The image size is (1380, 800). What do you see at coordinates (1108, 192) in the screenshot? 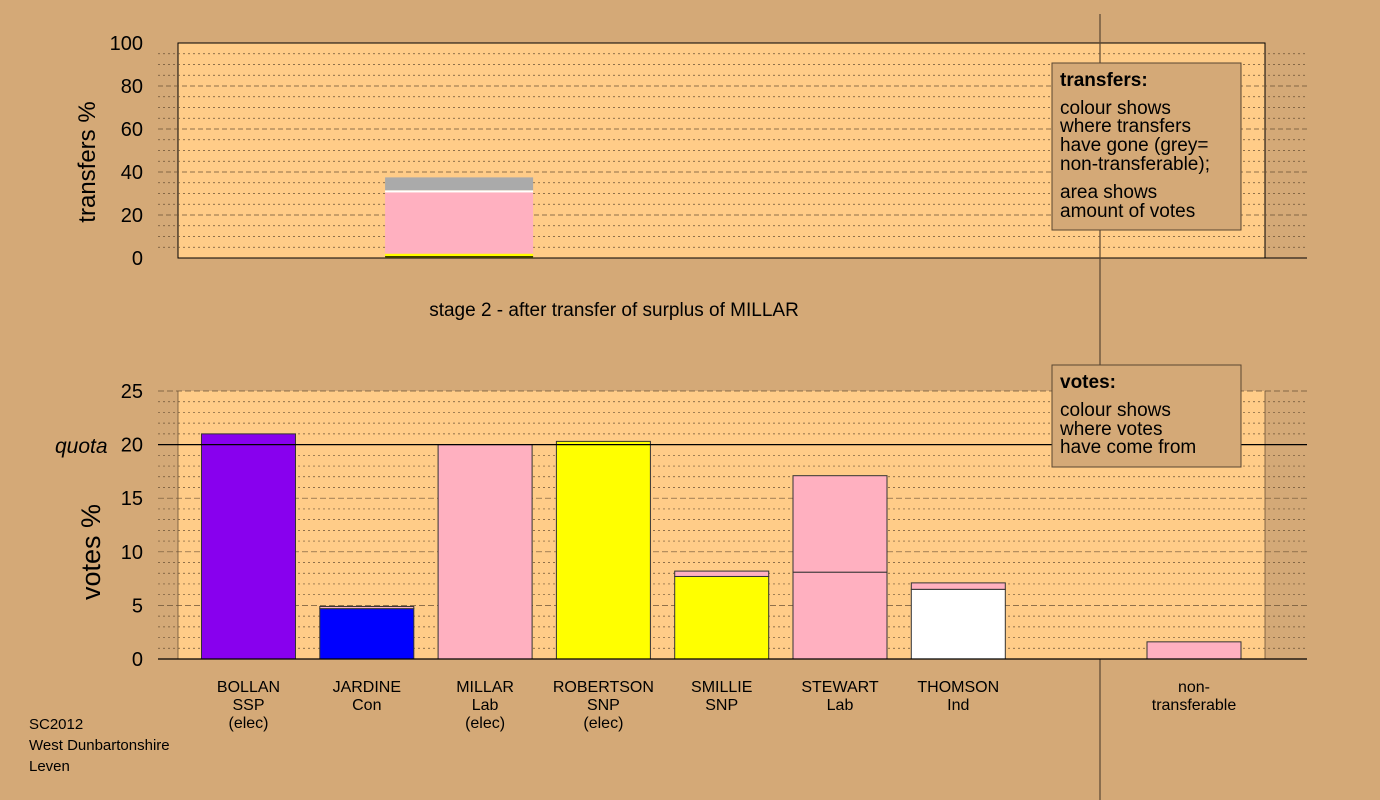
I see `transfers-legend-line: area shows` at bounding box center [1108, 192].